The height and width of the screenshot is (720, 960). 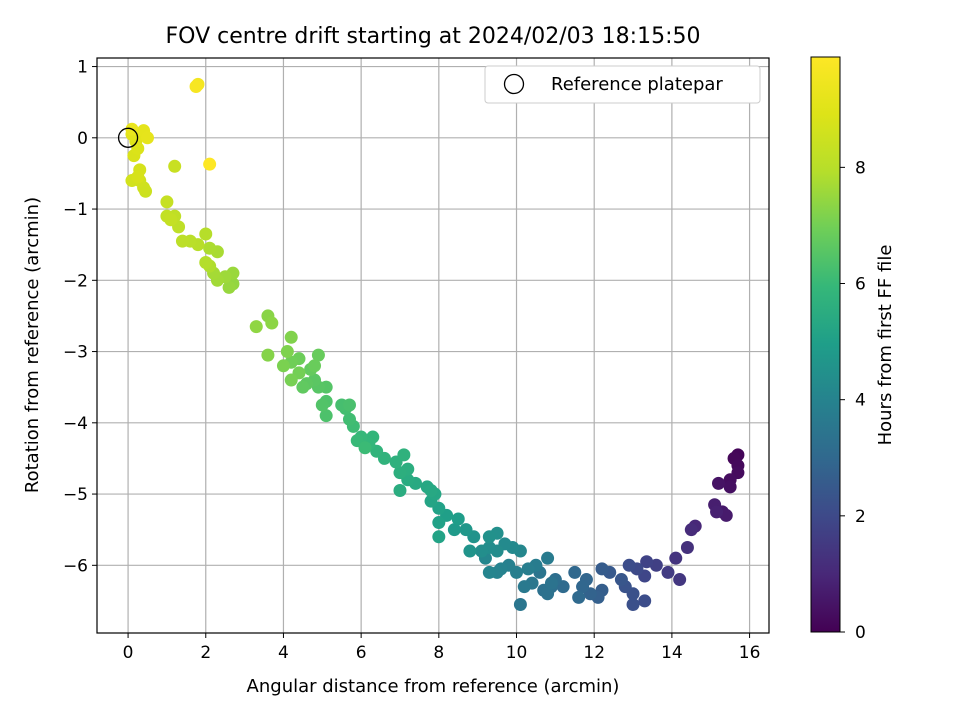 What do you see at coordinates (75, 424) in the screenshot?
I see `y-tick-label: −4` at bounding box center [75, 424].